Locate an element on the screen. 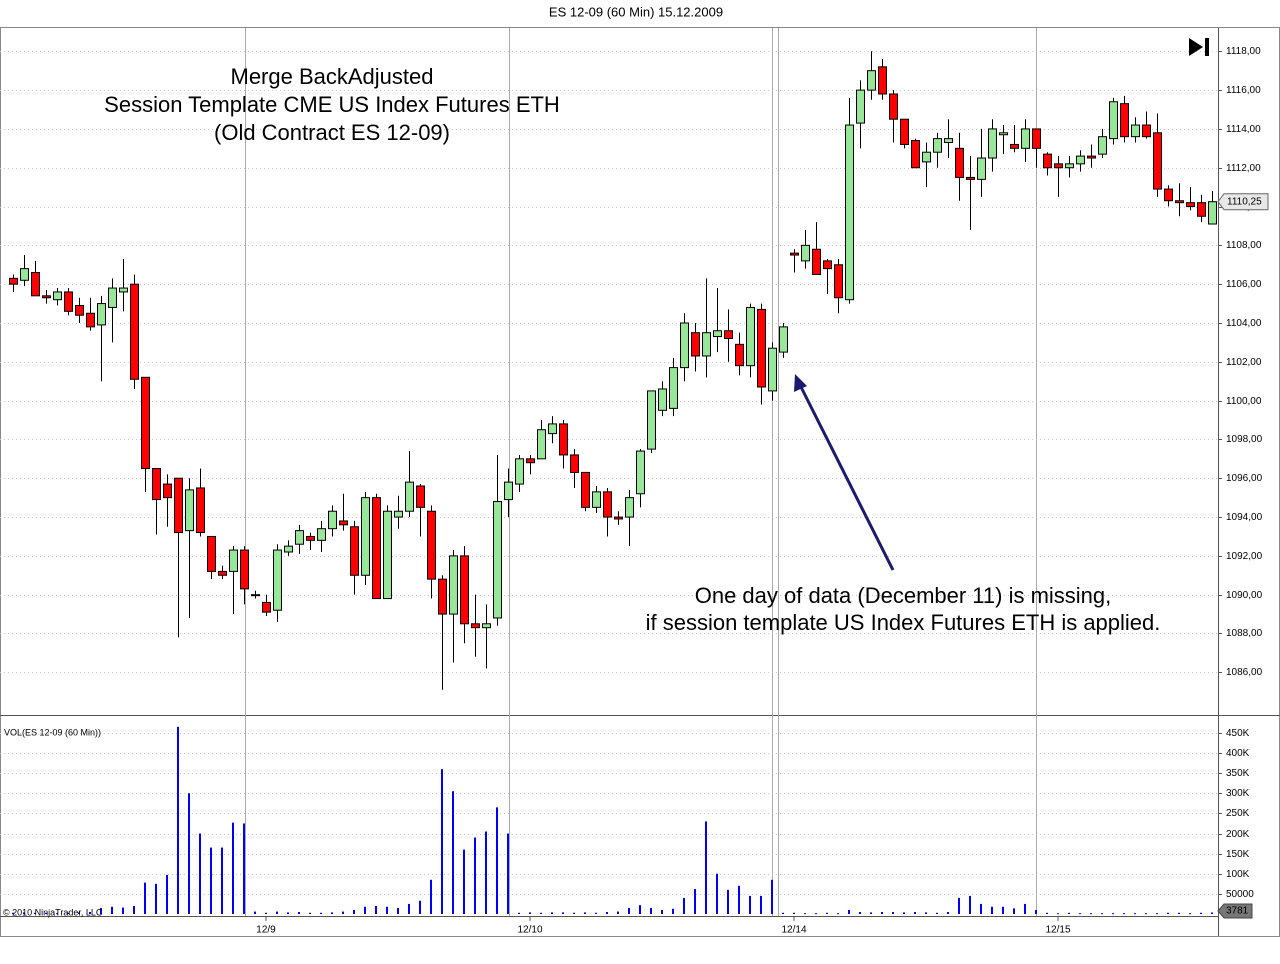 The width and height of the screenshot is (1280, 964). x-tick-label: 12/10 is located at coordinates (529, 930).